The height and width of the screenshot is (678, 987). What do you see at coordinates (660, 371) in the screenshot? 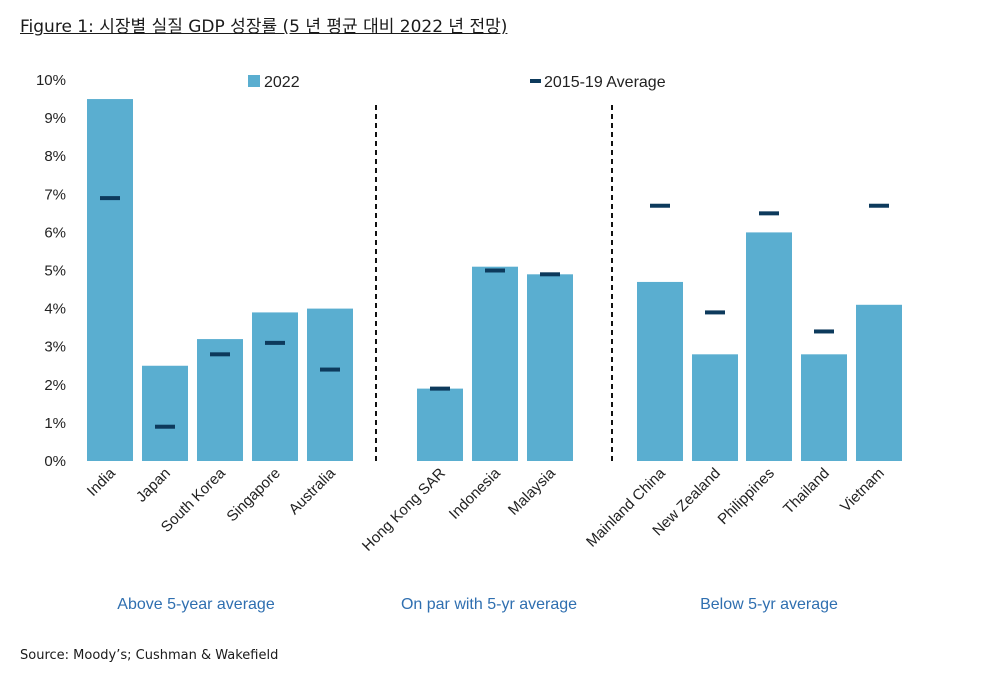
I see `bar-mainland-china` at bounding box center [660, 371].